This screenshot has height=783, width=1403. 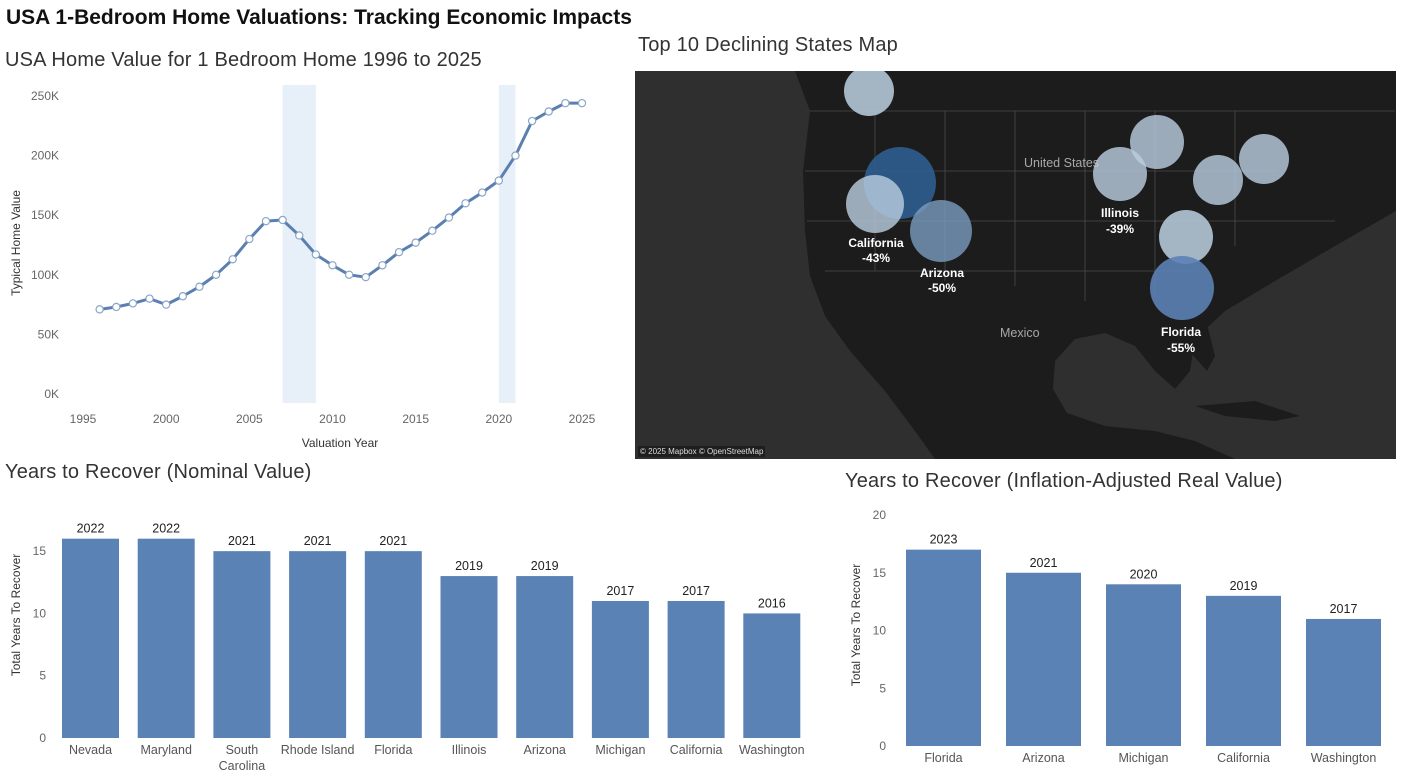 I want to click on data-point-1999, so click(x=149, y=298).